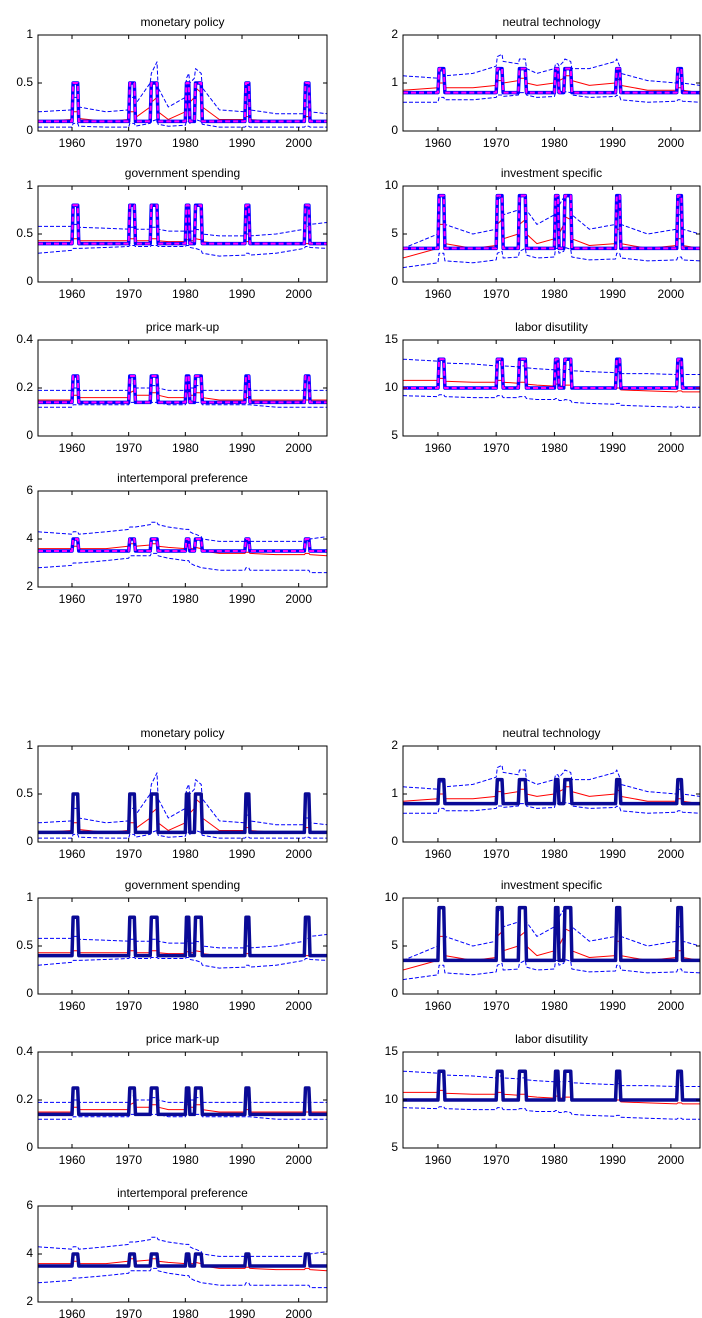 This screenshot has width=702, height=1318. Describe the element at coordinates (24, 339) in the screenshot. I see `y-tick-label: 0.4` at that location.